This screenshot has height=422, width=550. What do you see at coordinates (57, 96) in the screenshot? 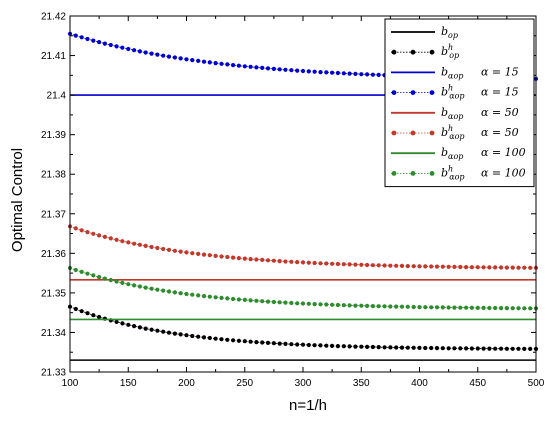
I see `y-tick-label: 21.4` at bounding box center [57, 96].